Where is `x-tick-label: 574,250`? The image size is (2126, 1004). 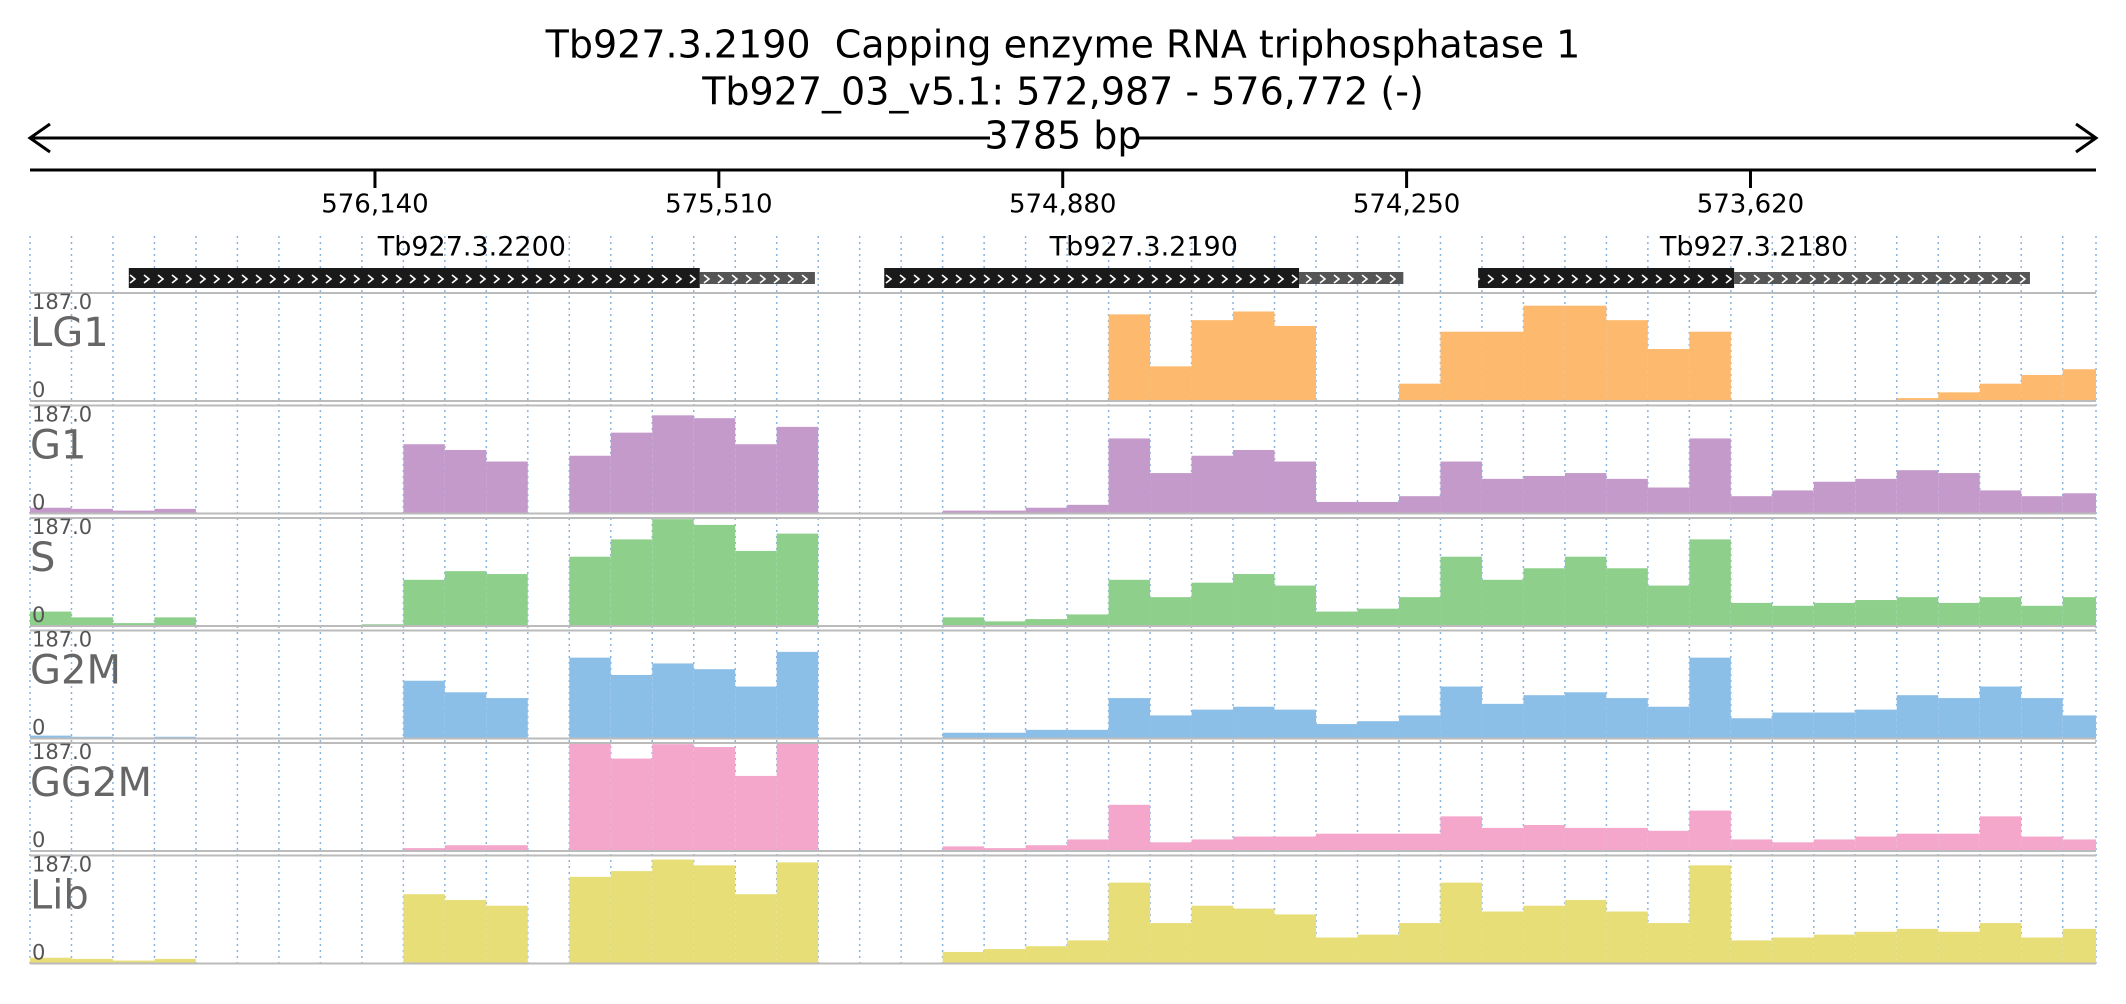 x-tick-label: 574,250 is located at coordinates (1407, 205).